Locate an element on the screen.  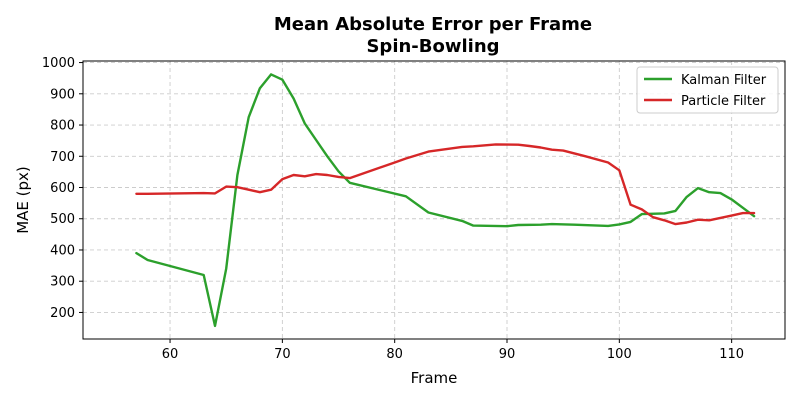
legend-label-kalman-filter: Kalman Filter is located at coordinates (724, 80).